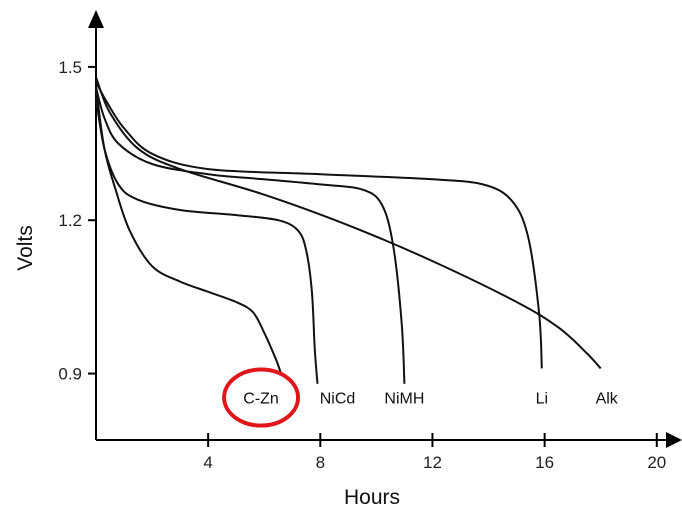 The width and height of the screenshot is (682, 518). I want to click on y-axis-arrow, so click(96, 19).